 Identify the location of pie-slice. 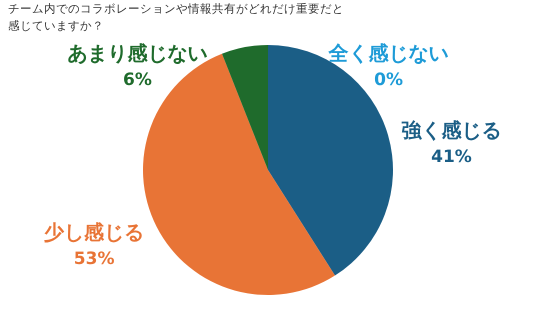
(245, 107).